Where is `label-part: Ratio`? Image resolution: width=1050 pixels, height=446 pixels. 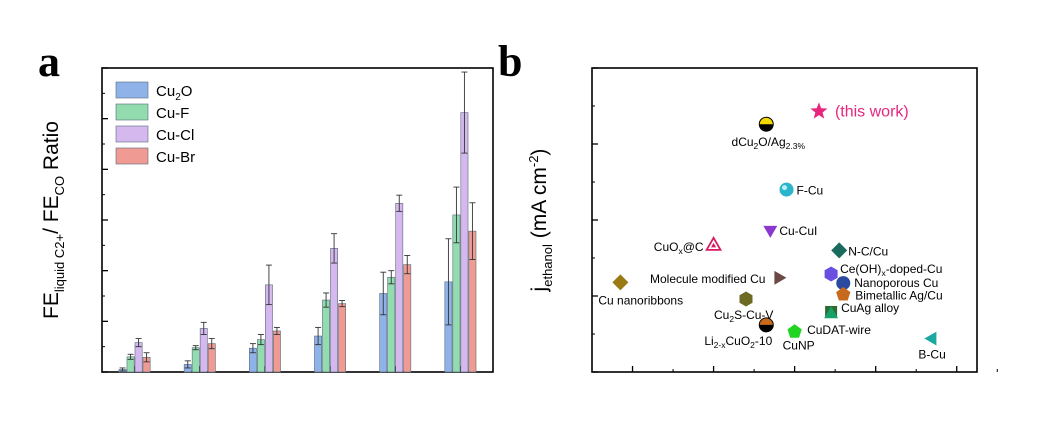
label-part: Ratio is located at coordinates (51, 148).